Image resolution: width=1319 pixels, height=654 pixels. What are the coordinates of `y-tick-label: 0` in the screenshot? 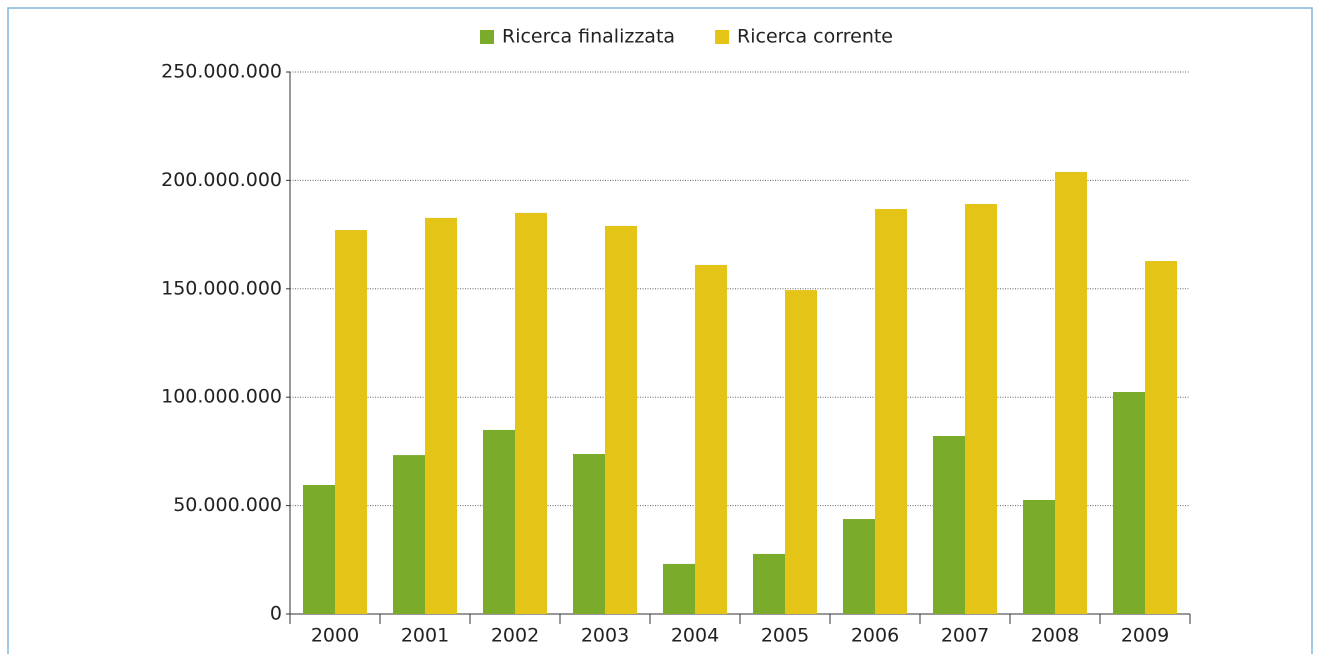 It's located at (276, 614).